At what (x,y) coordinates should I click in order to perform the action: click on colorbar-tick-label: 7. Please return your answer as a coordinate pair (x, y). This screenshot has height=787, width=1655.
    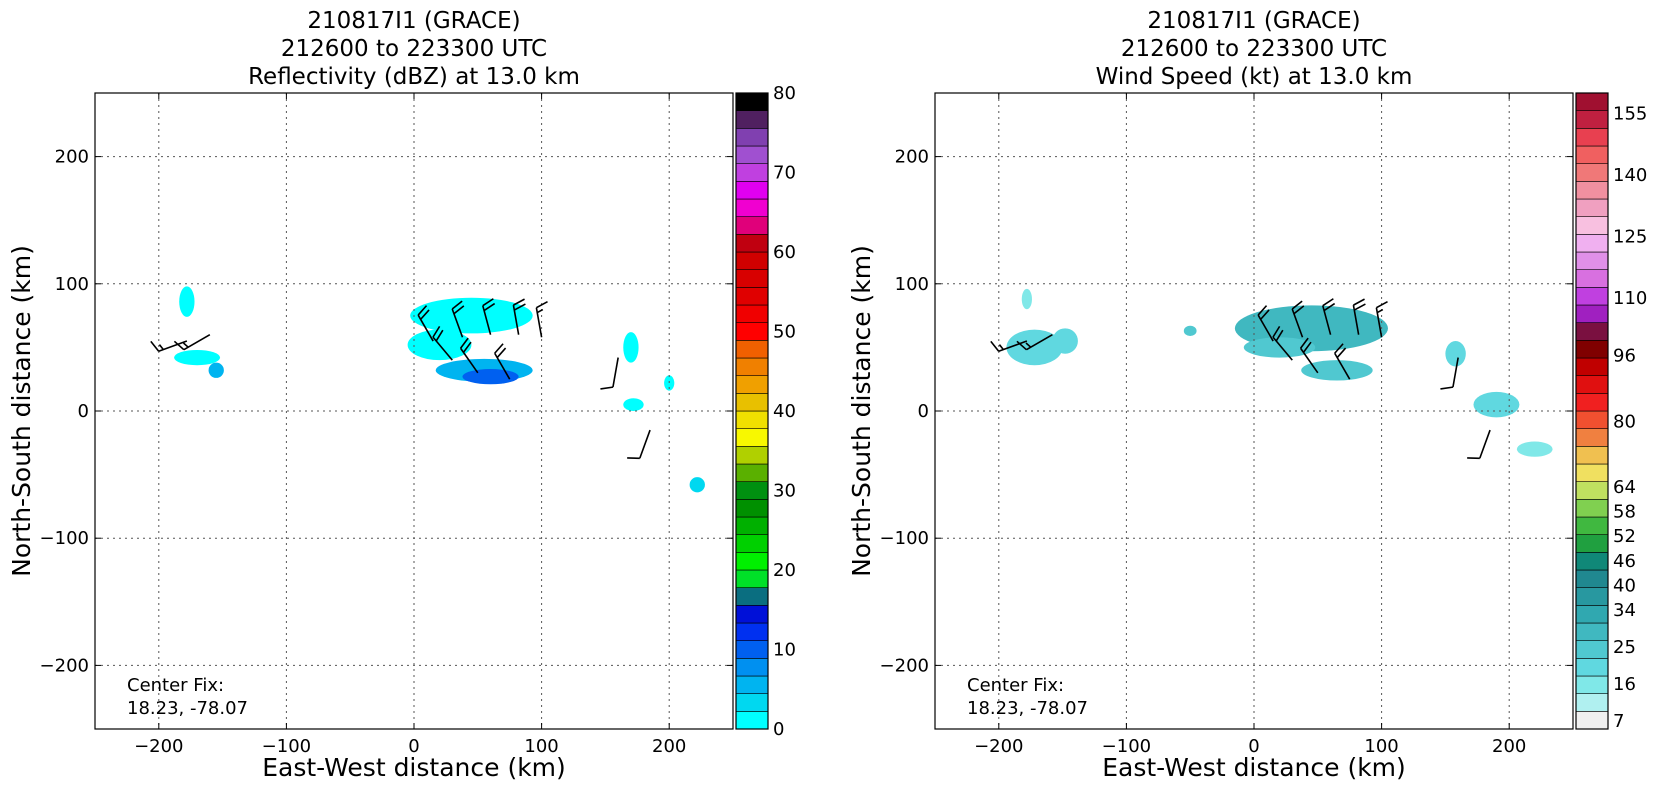
    Looking at the image, I should click on (1618, 721).